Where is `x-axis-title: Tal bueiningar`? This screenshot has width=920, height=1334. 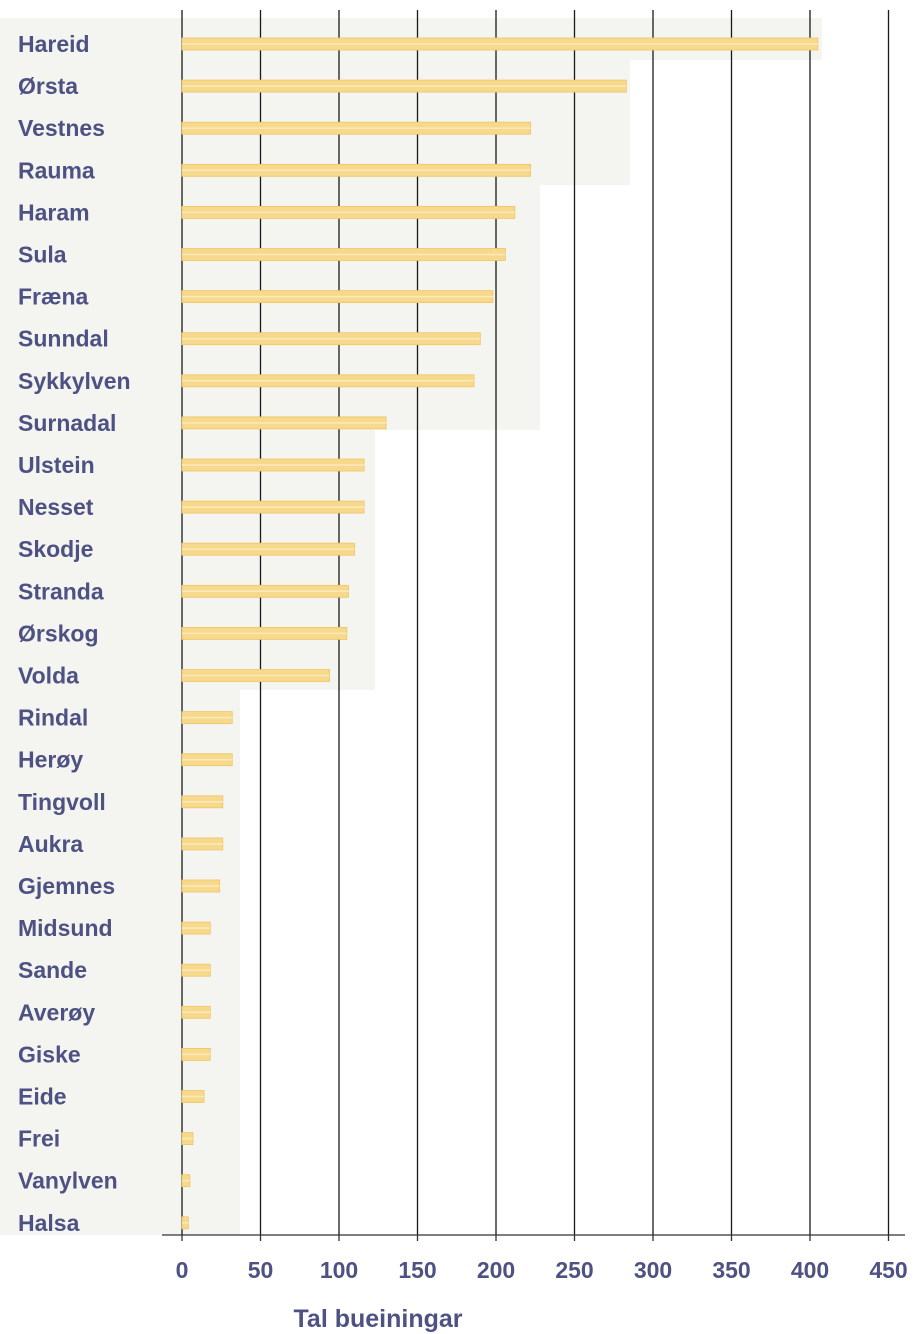 x-axis-title: Tal bueiningar is located at coordinates (378, 1319).